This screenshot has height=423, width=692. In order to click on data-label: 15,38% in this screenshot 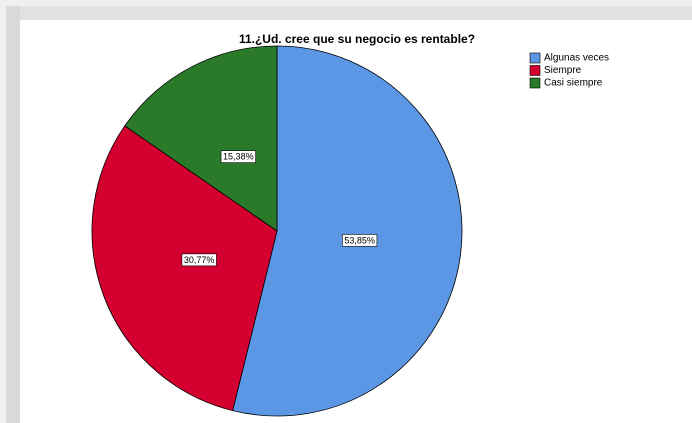, I will do `click(238, 157)`.